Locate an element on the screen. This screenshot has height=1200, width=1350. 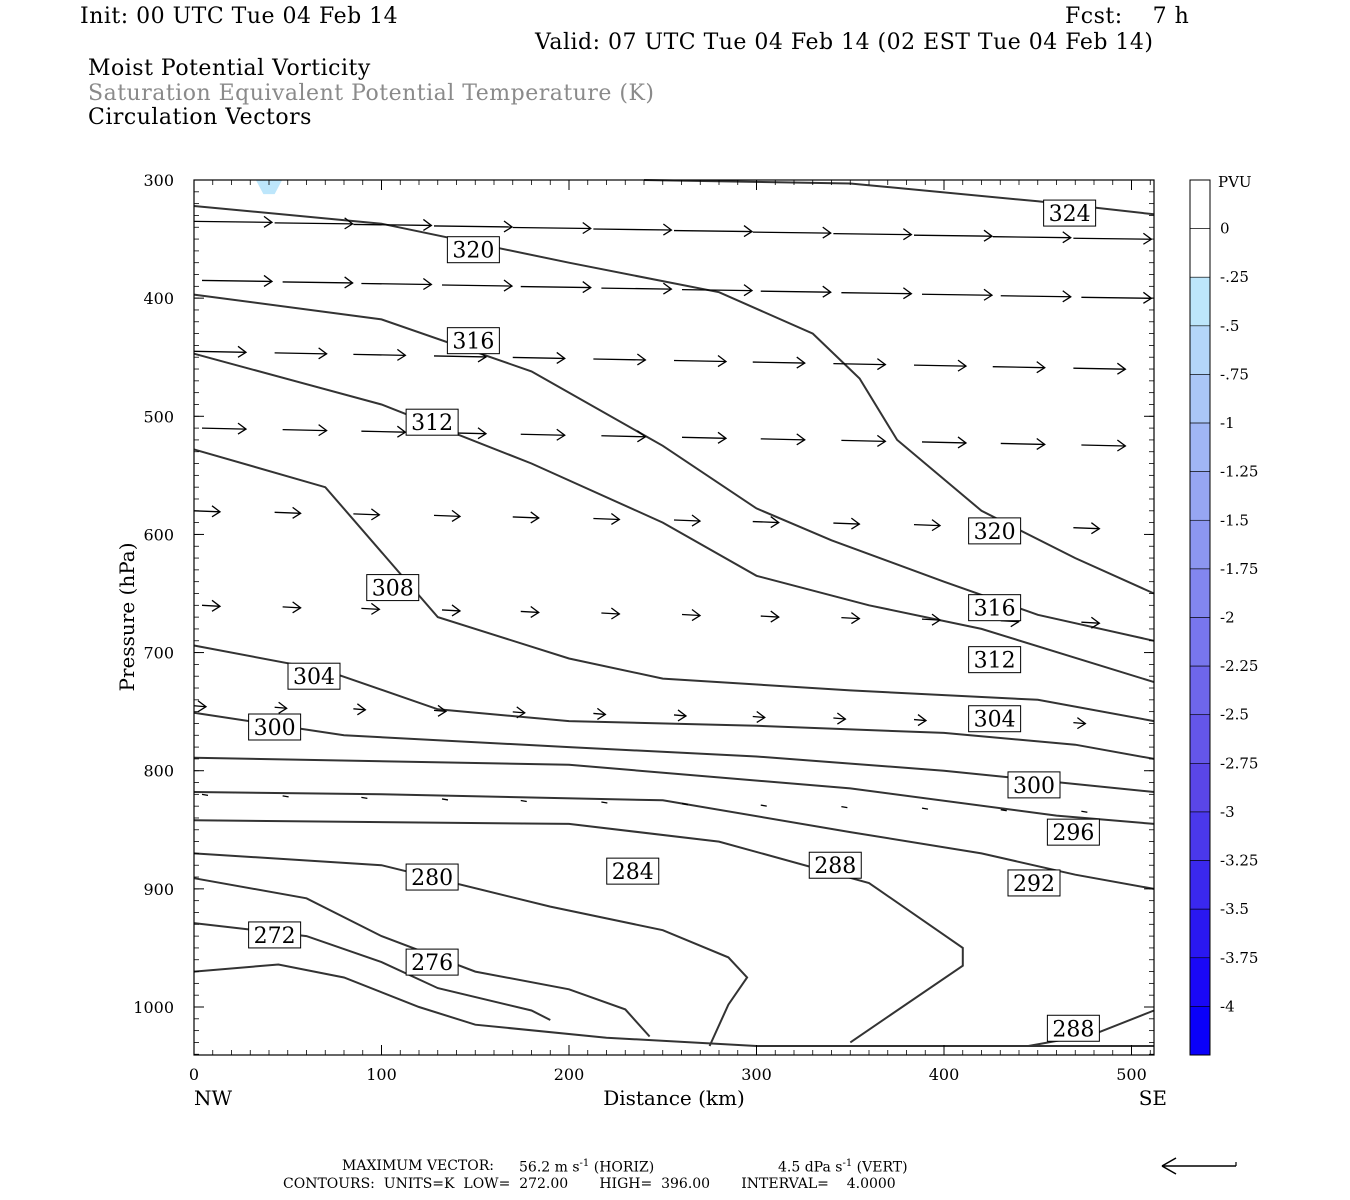
contour-label-box-312-3b is located at coordinates (995, 660).